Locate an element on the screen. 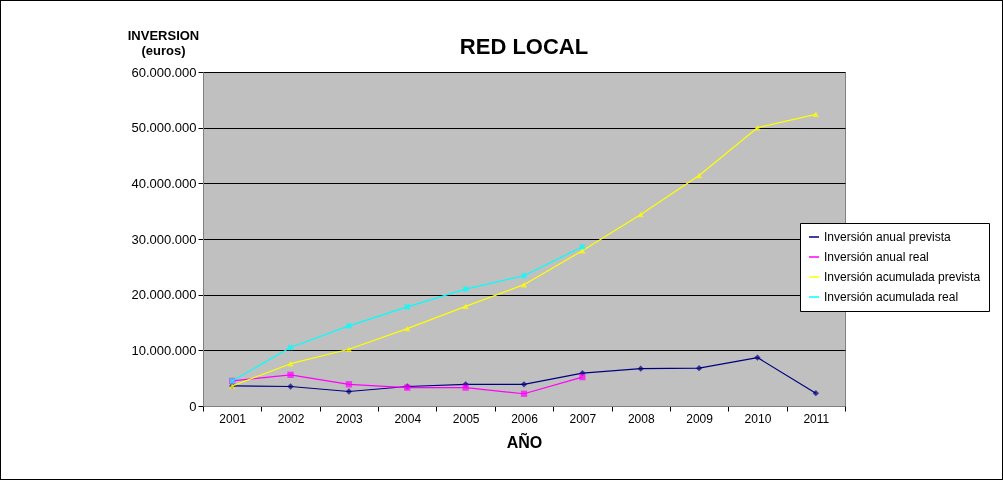 Image resolution: width=1003 pixels, height=480 pixels. chart-title: RED LOCAL is located at coordinates (524, 46).